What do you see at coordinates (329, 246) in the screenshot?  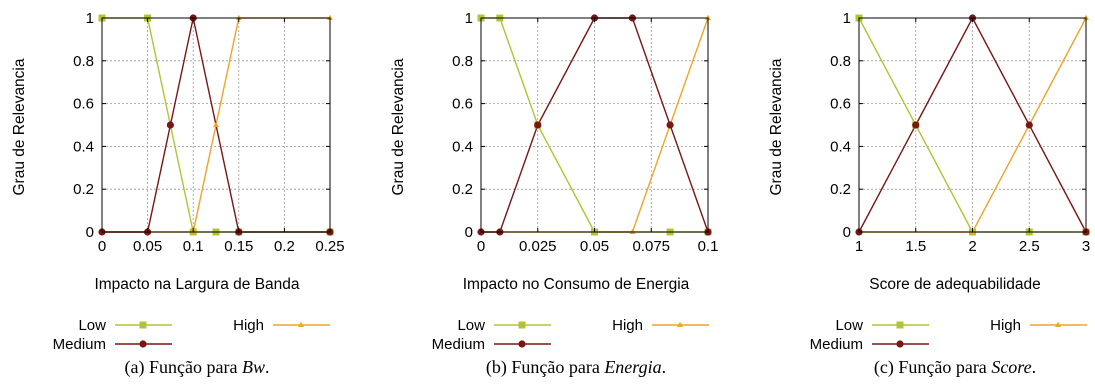 I see `x-tick-label: 0.25` at bounding box center [329, 246].